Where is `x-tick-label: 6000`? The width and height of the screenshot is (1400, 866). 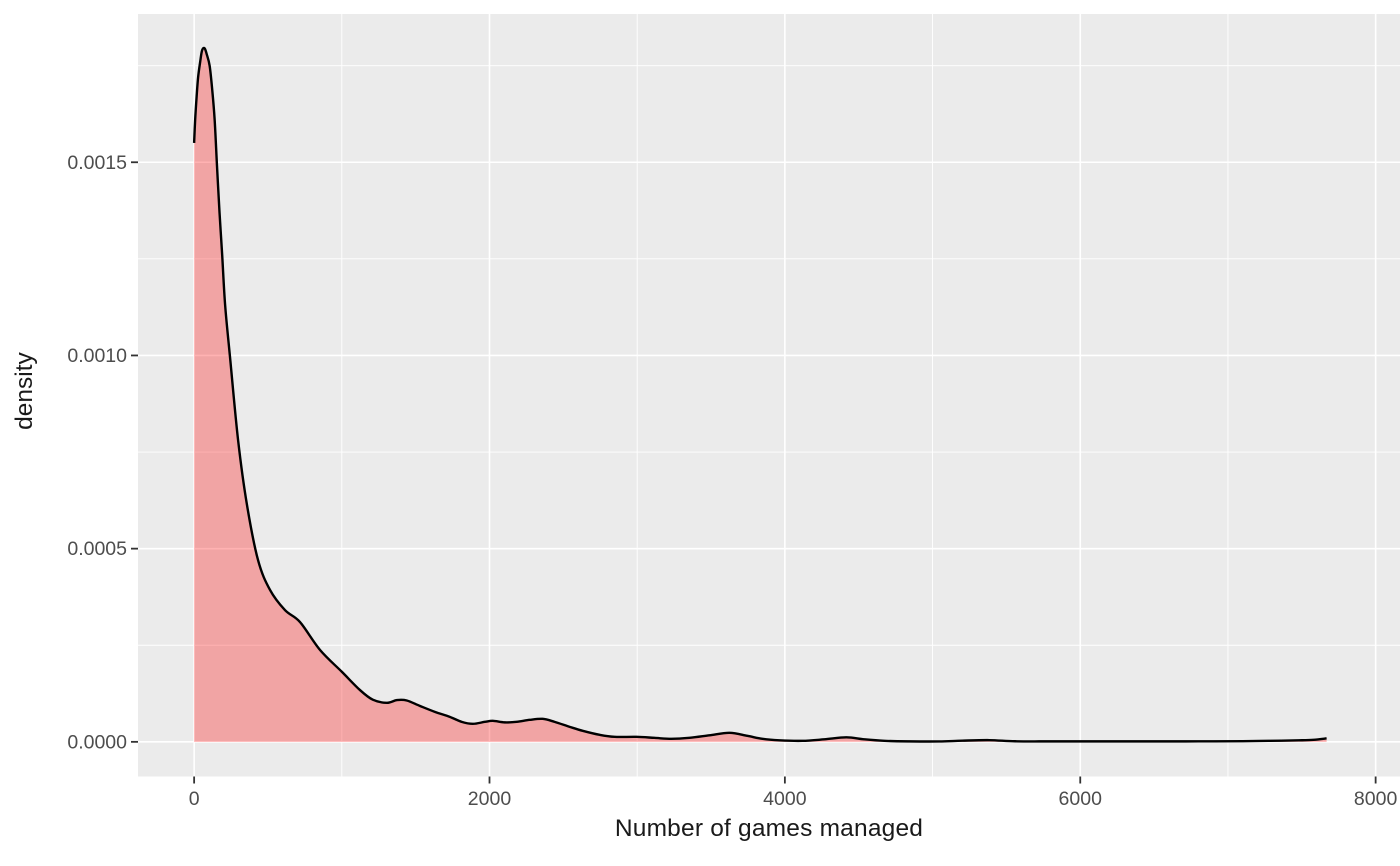
x-tick-label: 6000 is located at coordinates (1081, 799).